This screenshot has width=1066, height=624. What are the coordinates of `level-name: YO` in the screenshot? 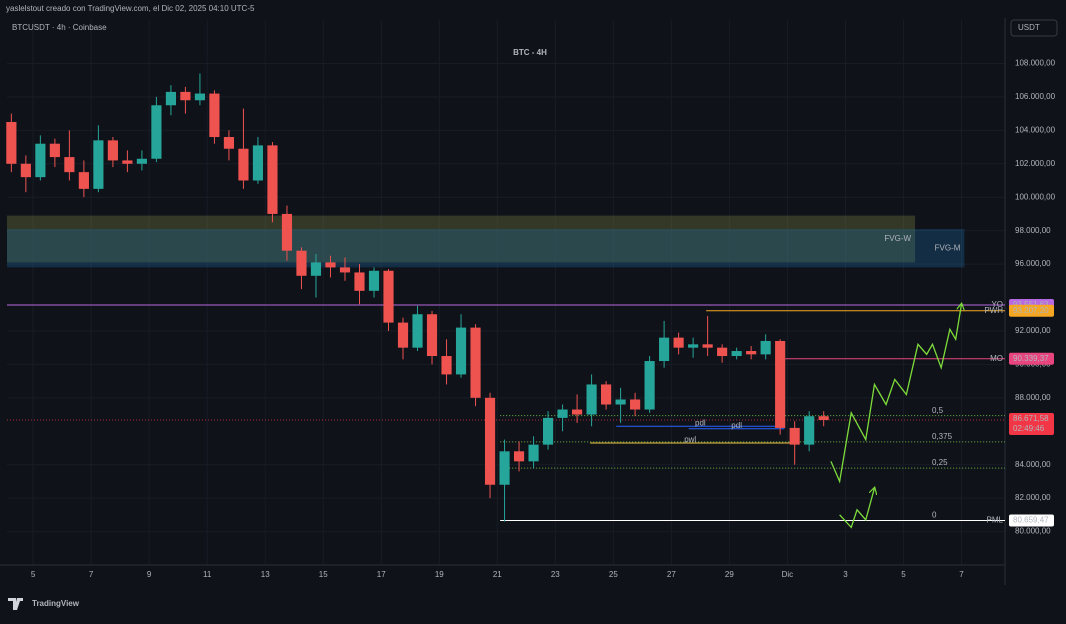 It's located at (997, 304).